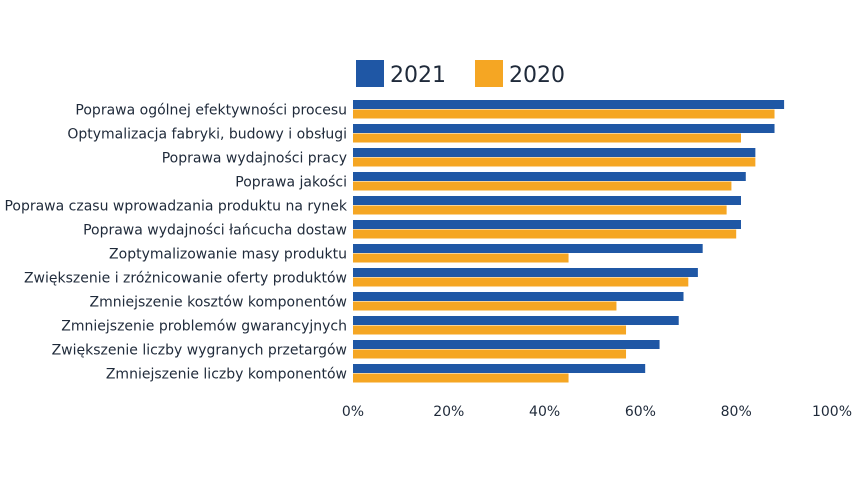 The height and width of the screenshot is (483, 858). I want to click on category-label: Poprawa ogólnej efektywności procesu, so click(211, 111).